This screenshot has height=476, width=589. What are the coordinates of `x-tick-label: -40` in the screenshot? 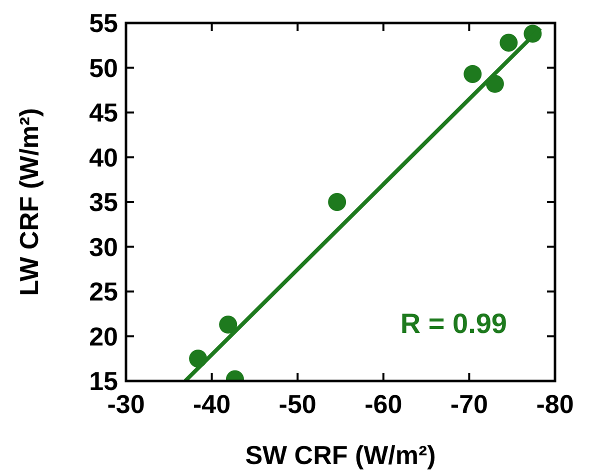 It's located at (212, 404).